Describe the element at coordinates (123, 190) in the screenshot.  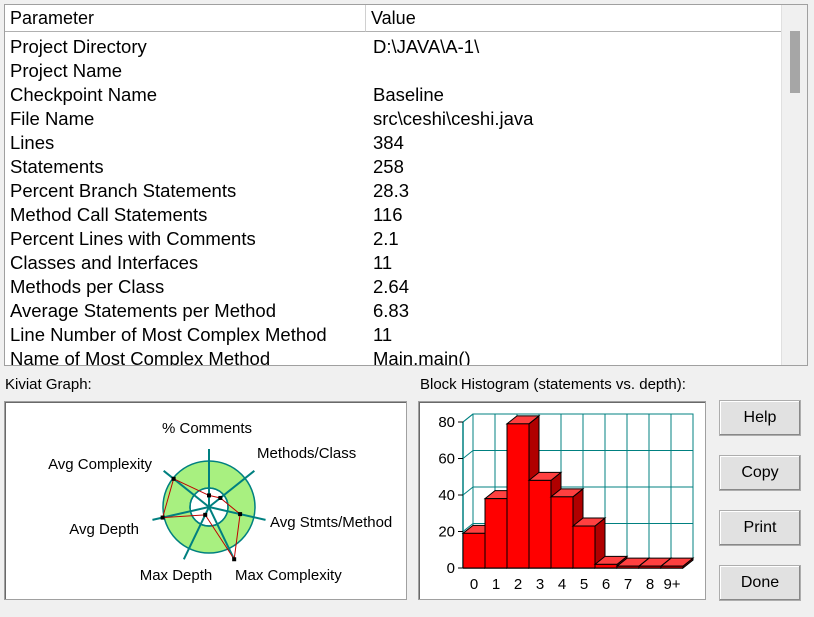
I see `parameter-cell: Percent Branch Statements` at that location.